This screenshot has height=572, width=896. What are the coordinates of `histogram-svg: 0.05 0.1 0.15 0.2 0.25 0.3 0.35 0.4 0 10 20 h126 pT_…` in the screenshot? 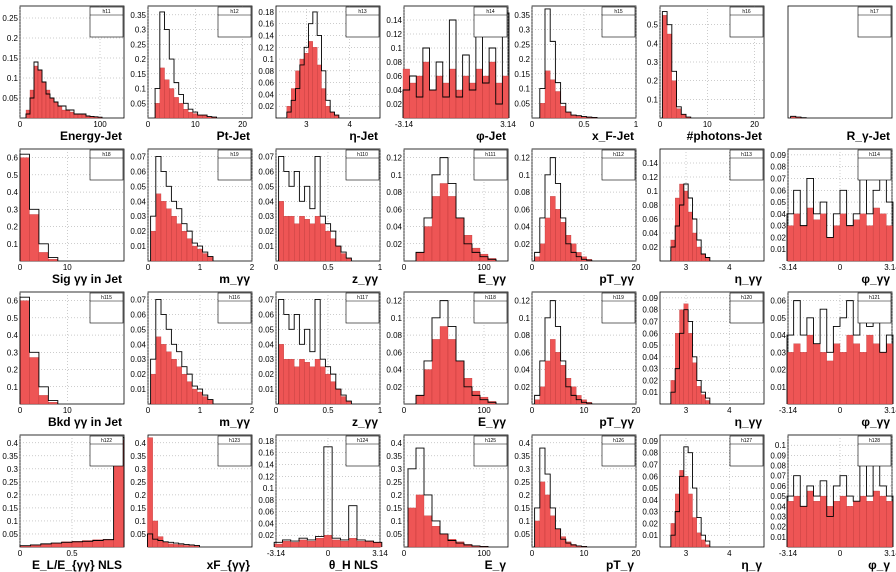 It's located at (577, 503).